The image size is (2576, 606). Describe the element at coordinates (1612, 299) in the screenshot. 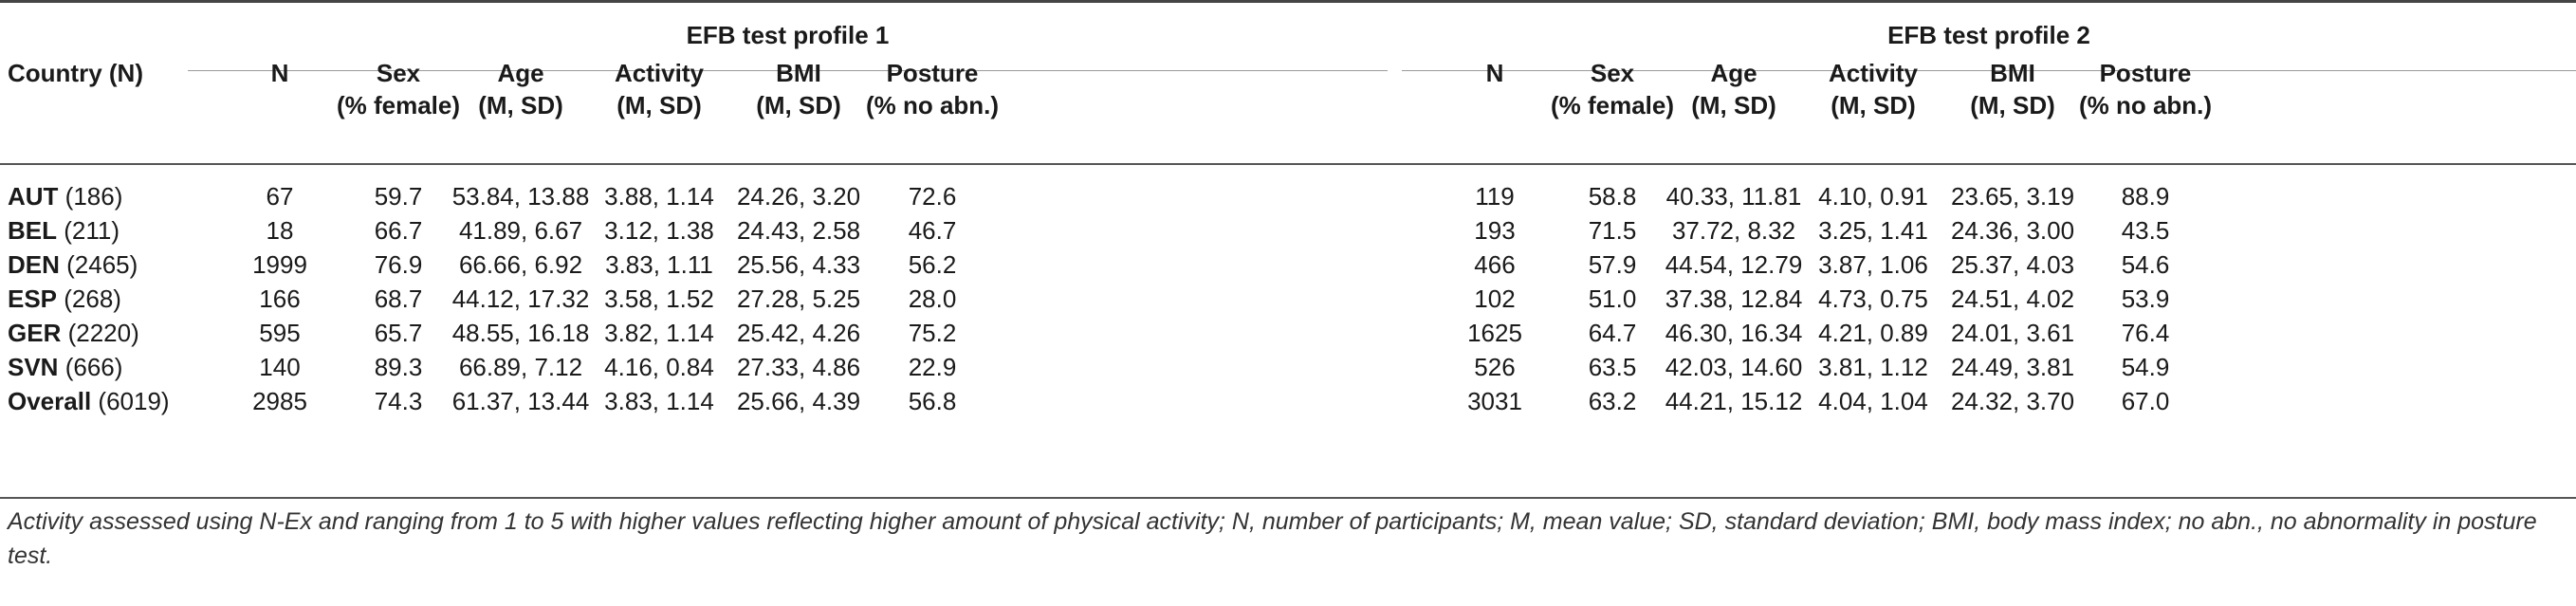

I see `cell-sex-profile-2: 51.0` at that location.